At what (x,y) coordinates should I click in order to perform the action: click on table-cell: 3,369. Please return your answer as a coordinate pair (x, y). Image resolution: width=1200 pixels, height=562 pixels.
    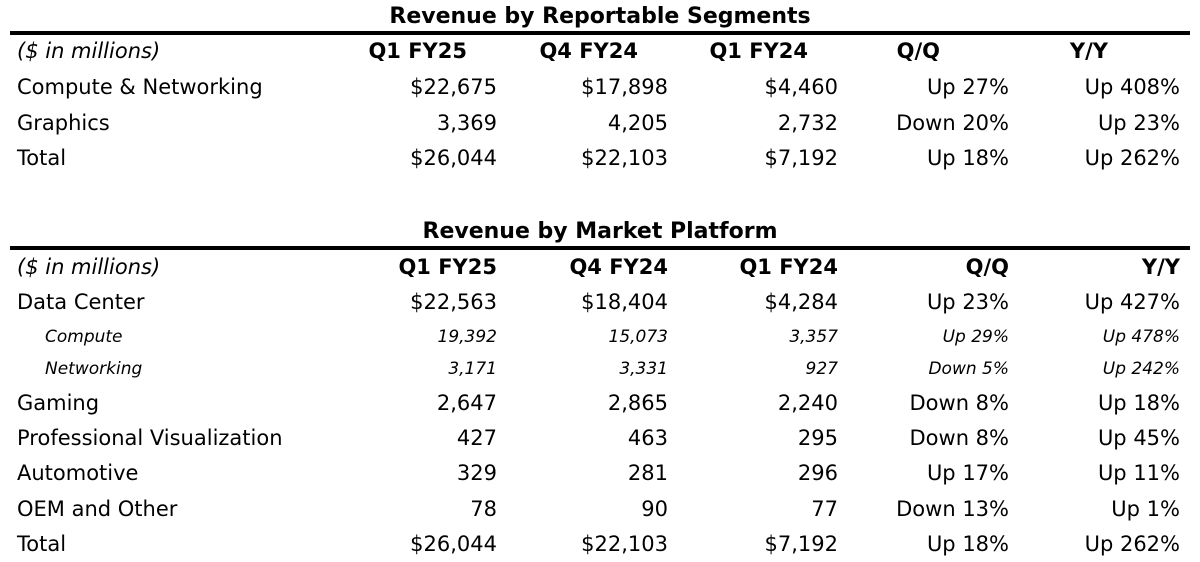
    Looking at the image, I should click on (466, 123).